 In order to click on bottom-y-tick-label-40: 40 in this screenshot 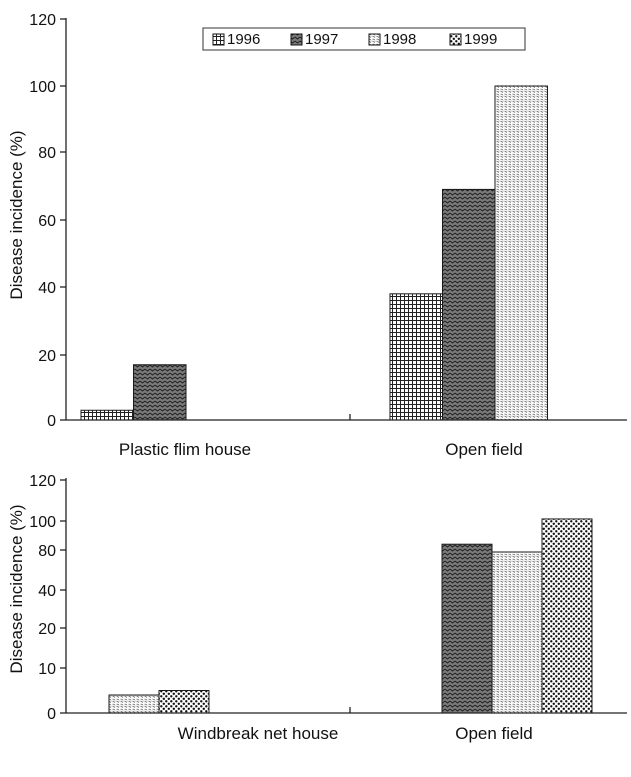, I will do `click(47, 591)`.